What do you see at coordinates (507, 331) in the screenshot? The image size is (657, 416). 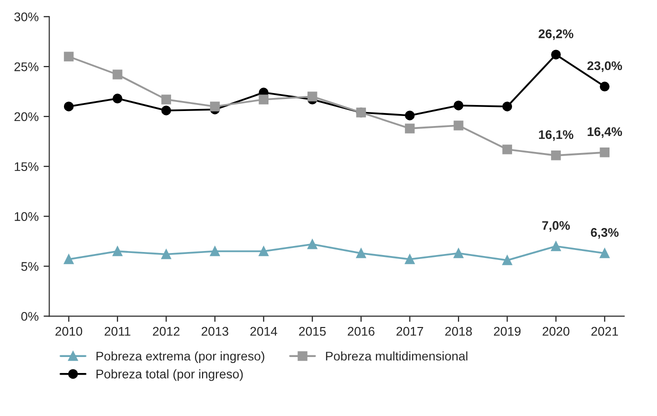 I see `x-tick-label: 2019` at bounding box center [507, 331].